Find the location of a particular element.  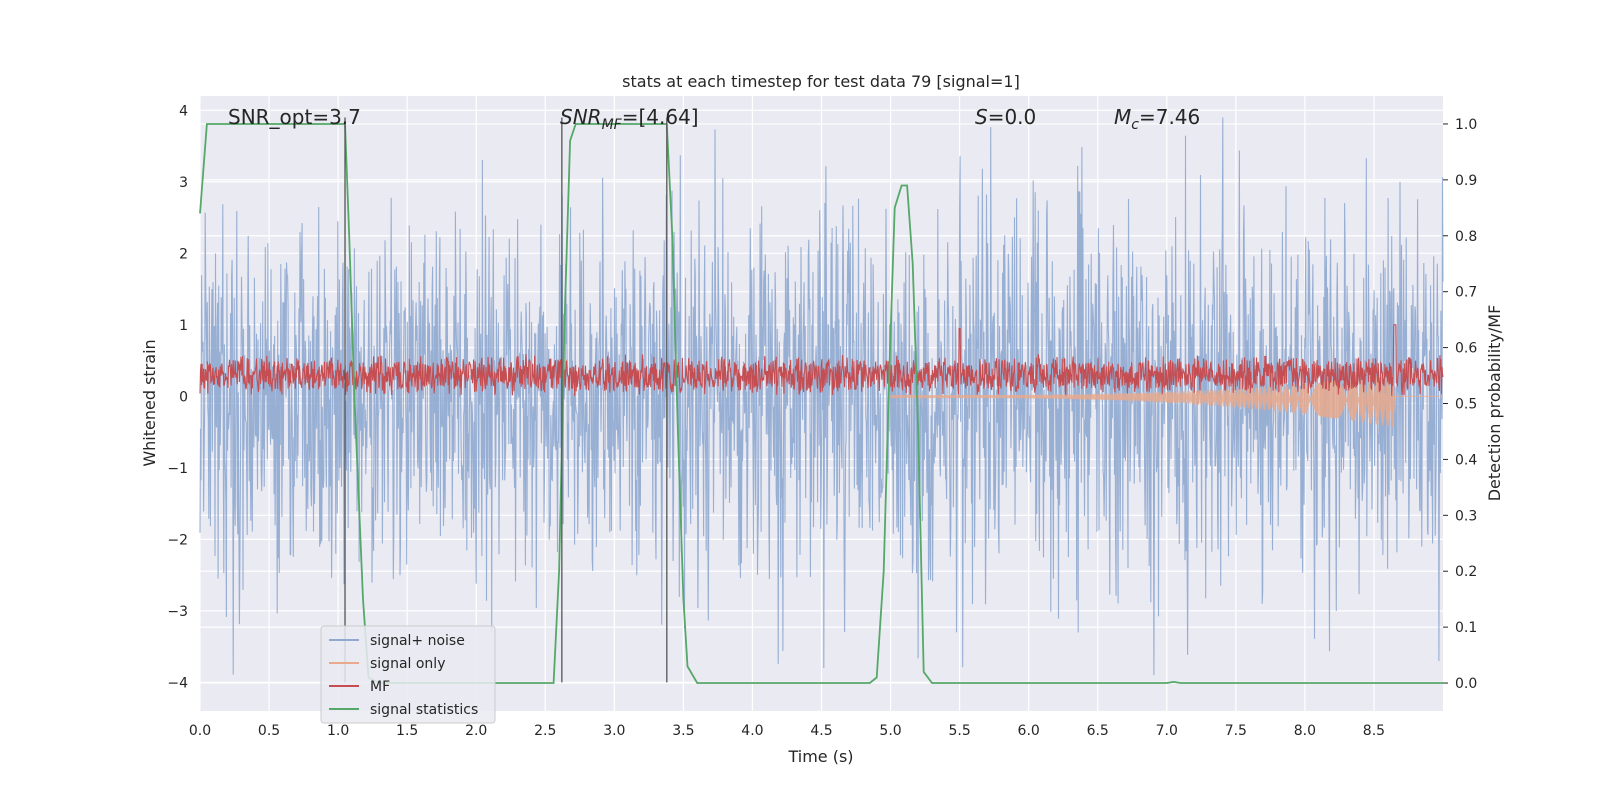

vertical-lines is located at coordinates (506, 400).